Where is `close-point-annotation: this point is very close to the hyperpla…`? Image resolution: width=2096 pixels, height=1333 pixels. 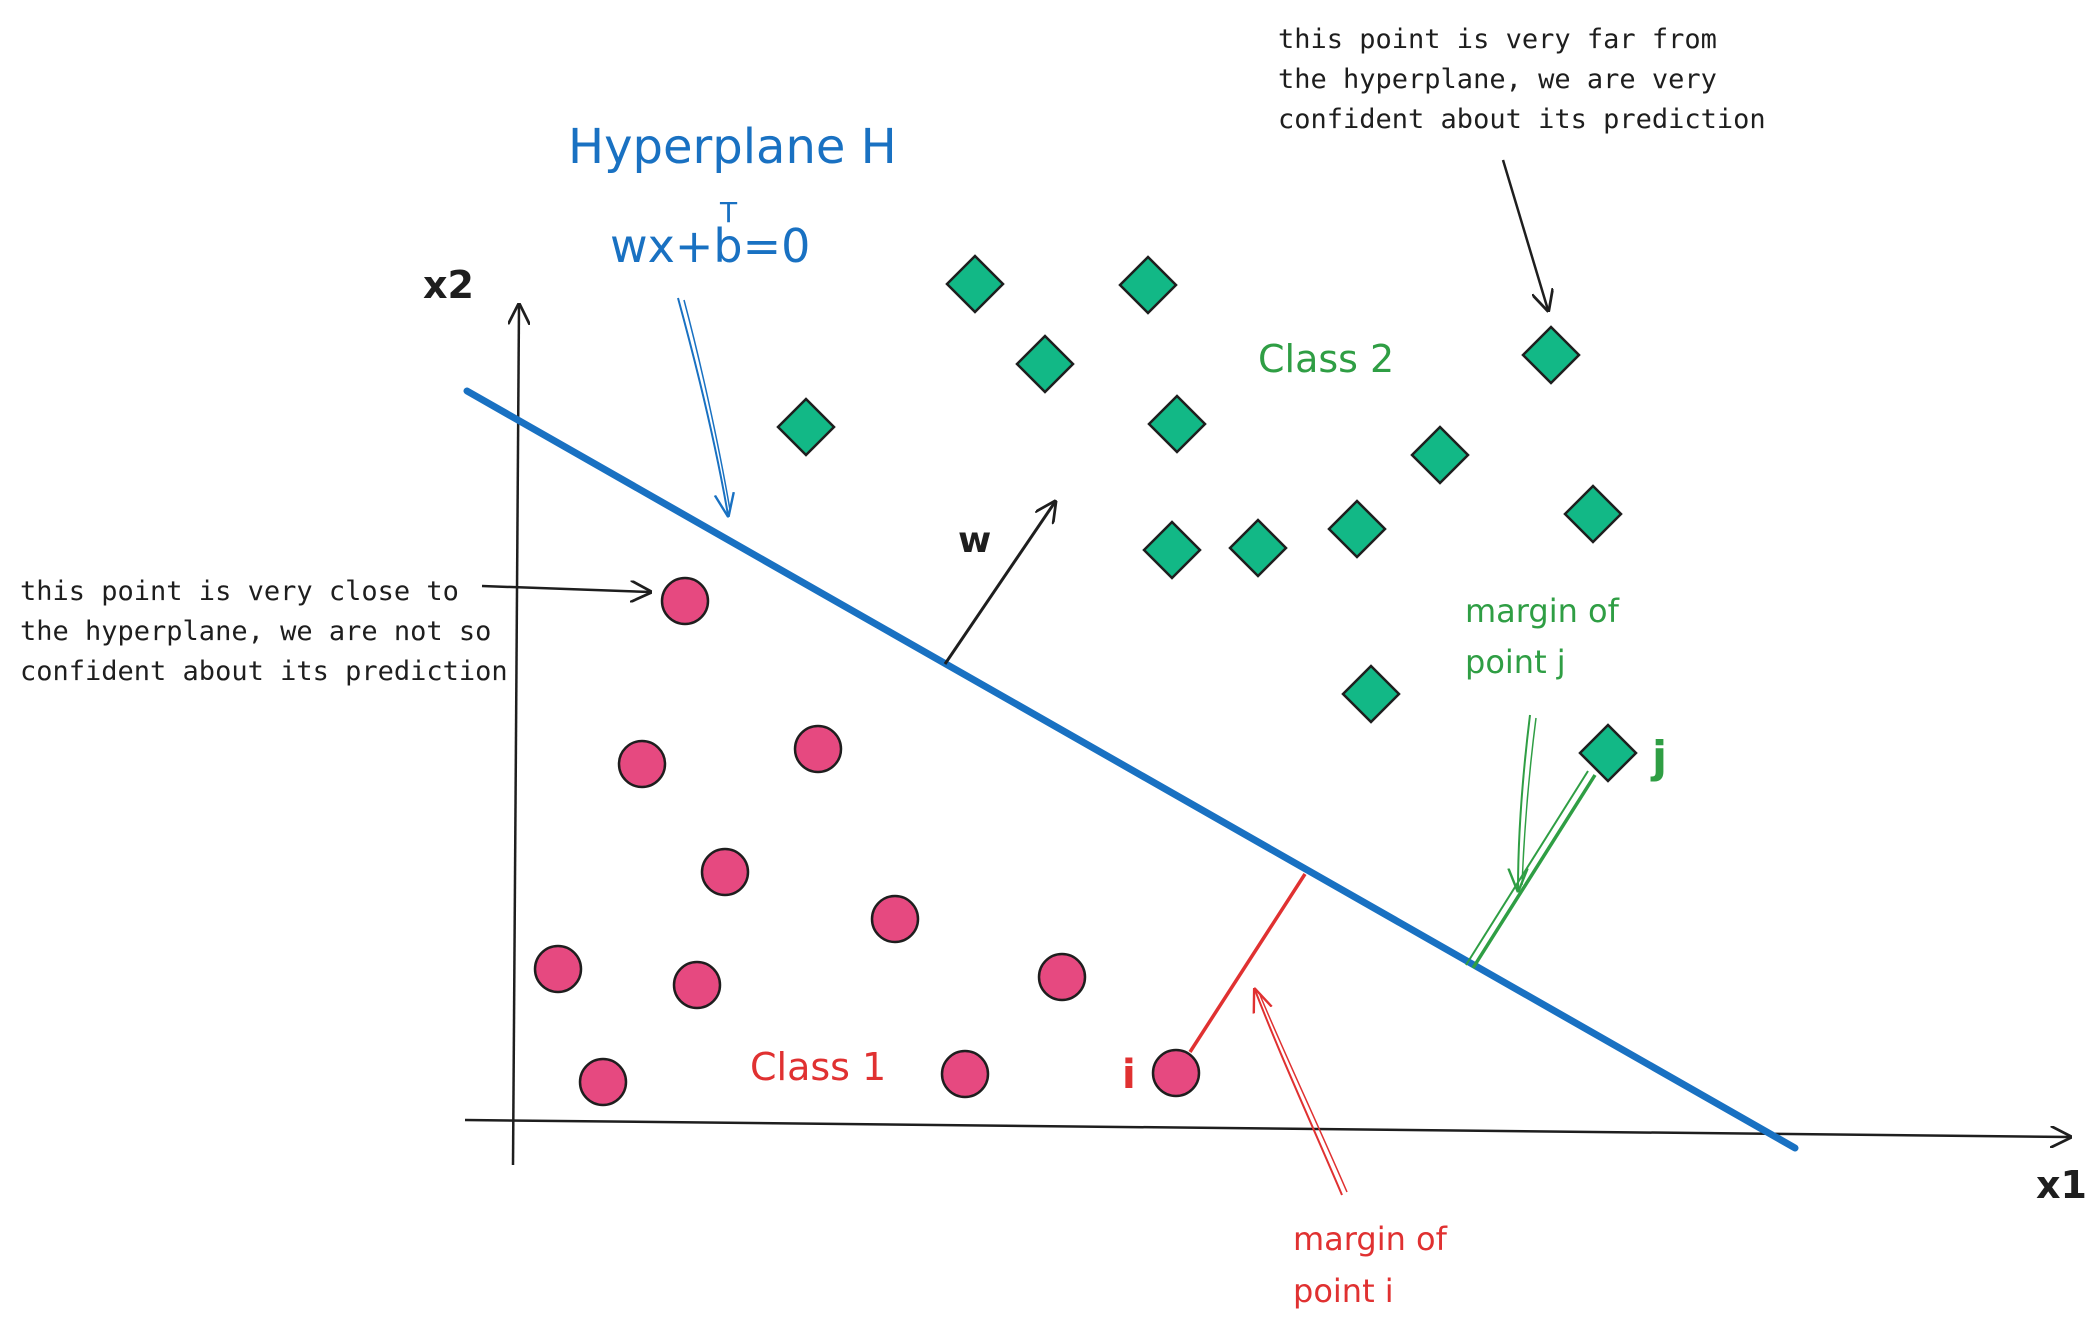
close-point-annotation: this point is very close to the hyperpla… is located at coordinates (335, 631).